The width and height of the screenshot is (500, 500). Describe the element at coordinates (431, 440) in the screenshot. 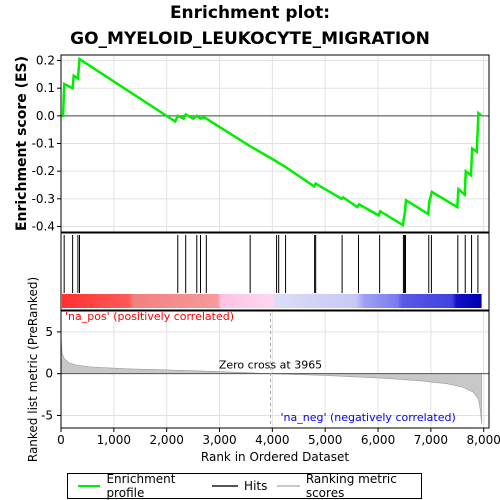

I see `metric-xtick-label: 7,000` at that location.